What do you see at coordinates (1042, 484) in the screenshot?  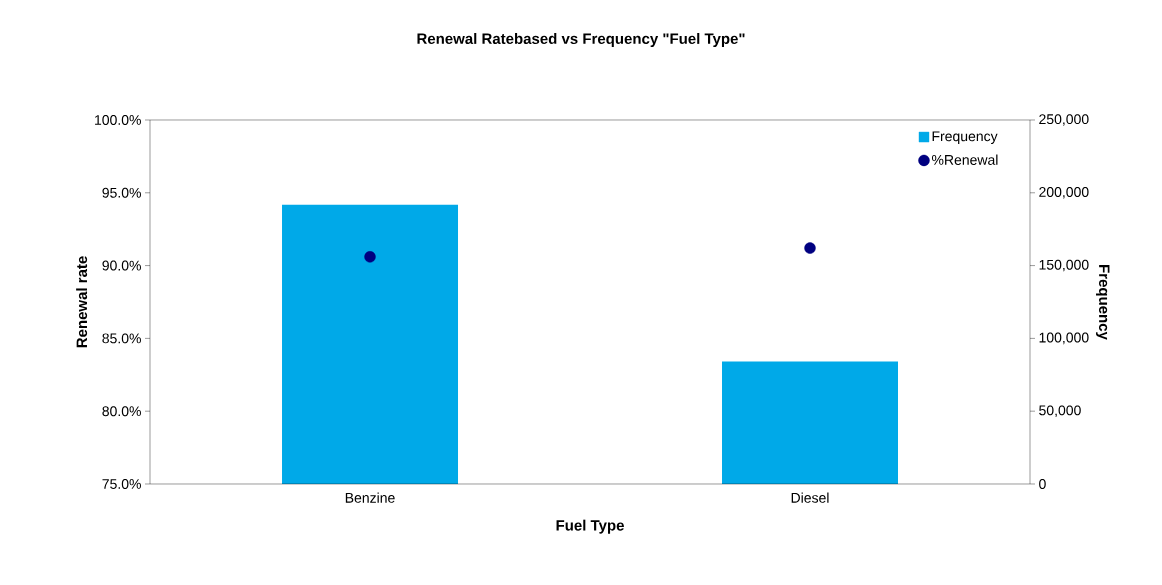 I see `y2-tick-label: 0` at bounding box center [1042, 484].